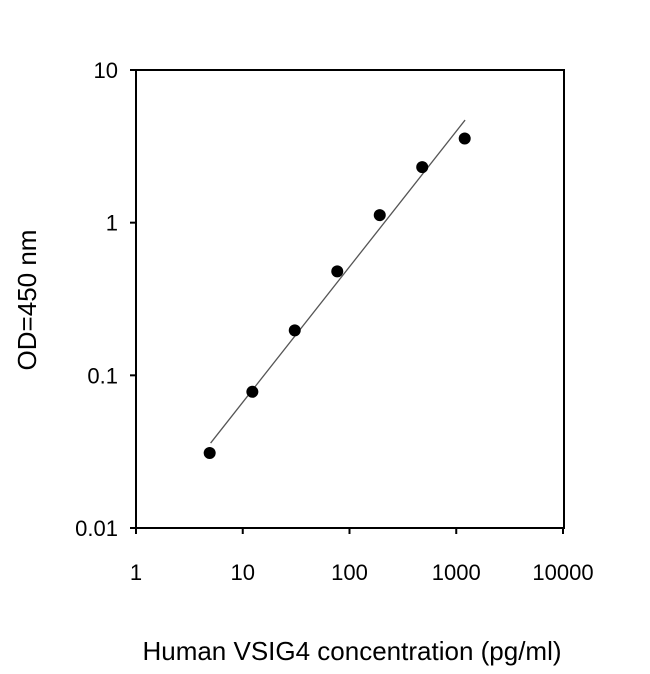 The image size is (650, 674). I want to click on x-tick-label: 10000, so click(562, 572).